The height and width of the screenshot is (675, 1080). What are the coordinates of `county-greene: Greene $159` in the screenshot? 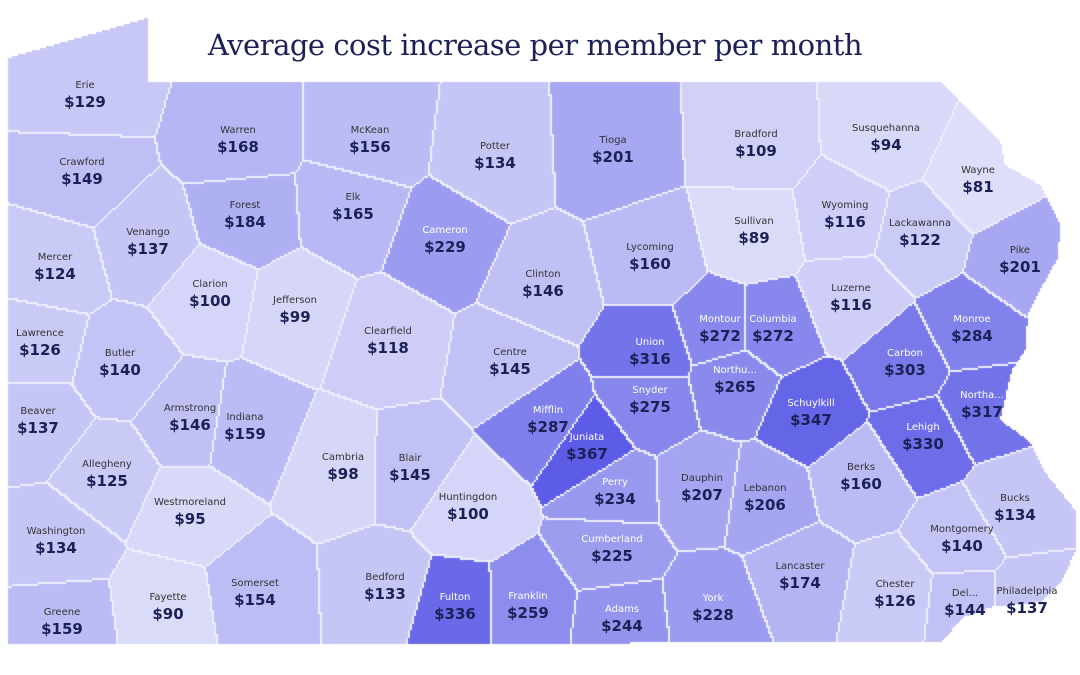 It's located at (62, 622).